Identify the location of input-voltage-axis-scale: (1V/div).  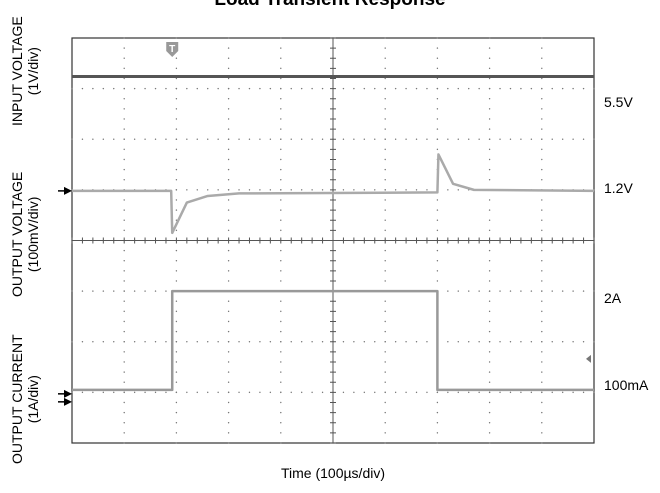
(33, 71).